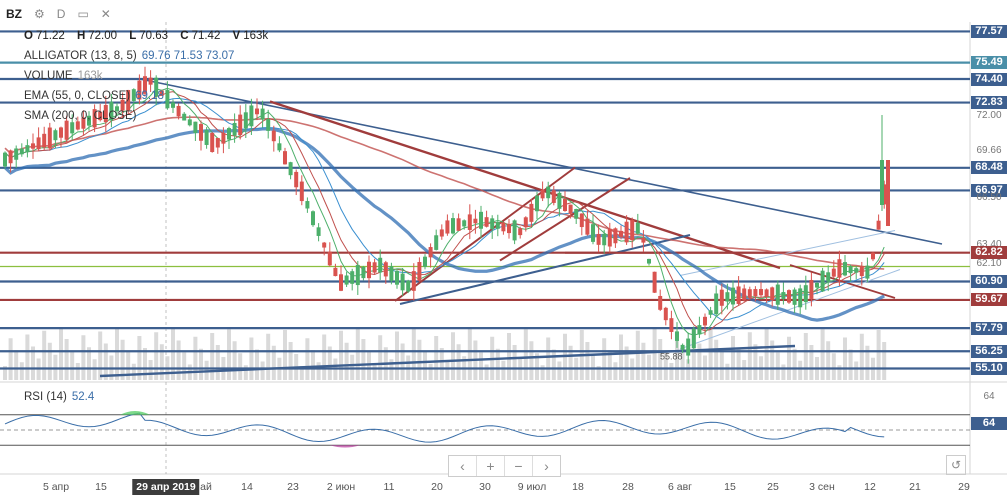  I want to click on close-icon: ✕, so click(105, 14).